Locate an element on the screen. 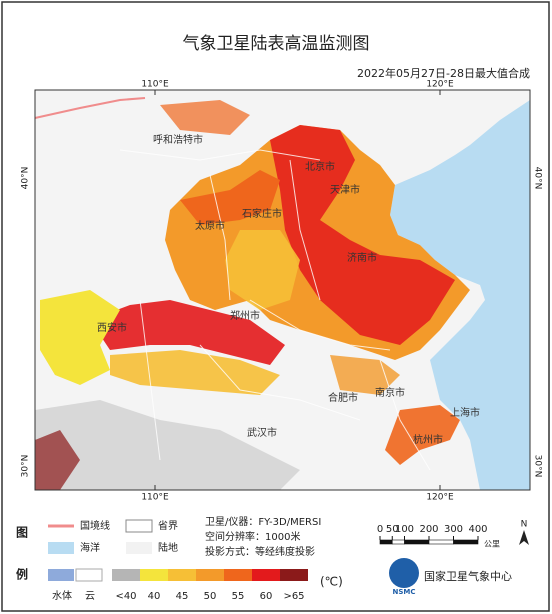 The height and width of the screenshot is (614, 552). legend-label: <40 is located at coordinates (125, 596).